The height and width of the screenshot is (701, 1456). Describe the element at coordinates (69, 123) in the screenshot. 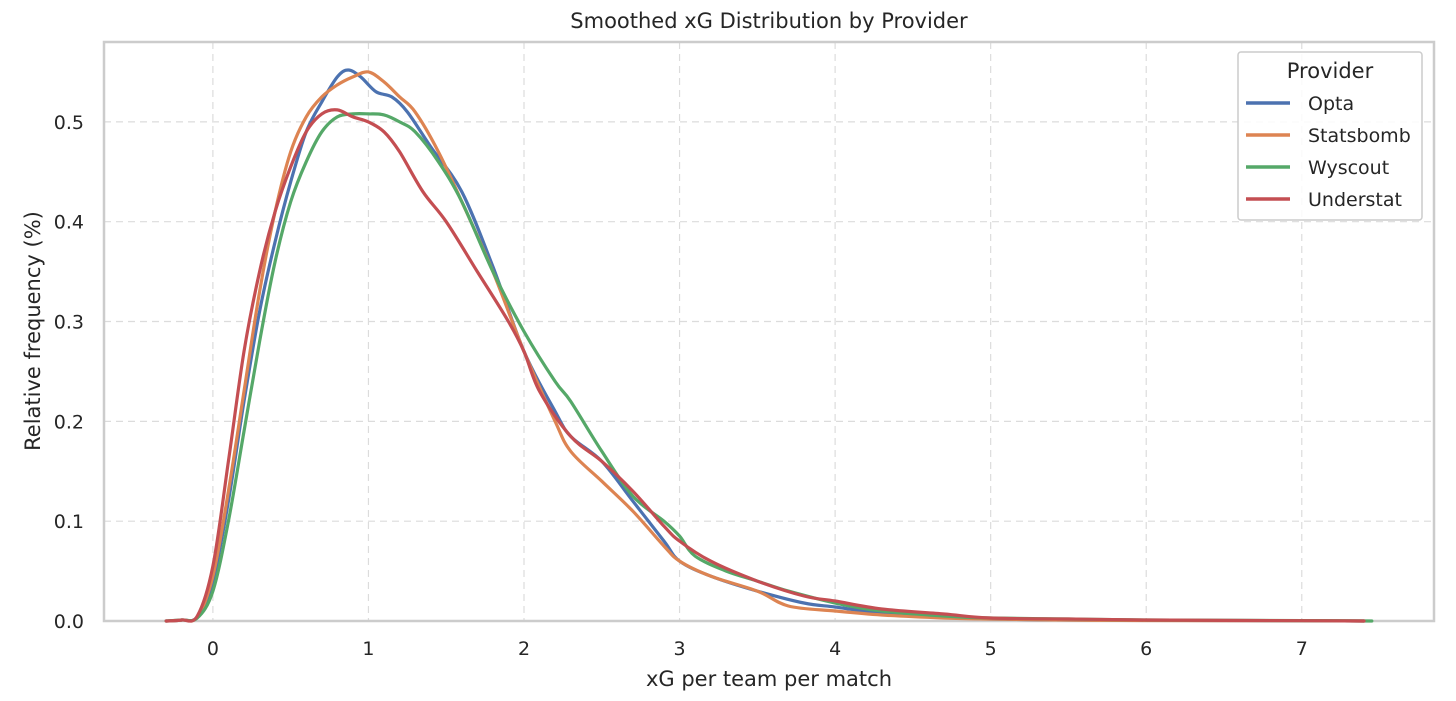

I see `y-tick-label: 0.5` at that location.